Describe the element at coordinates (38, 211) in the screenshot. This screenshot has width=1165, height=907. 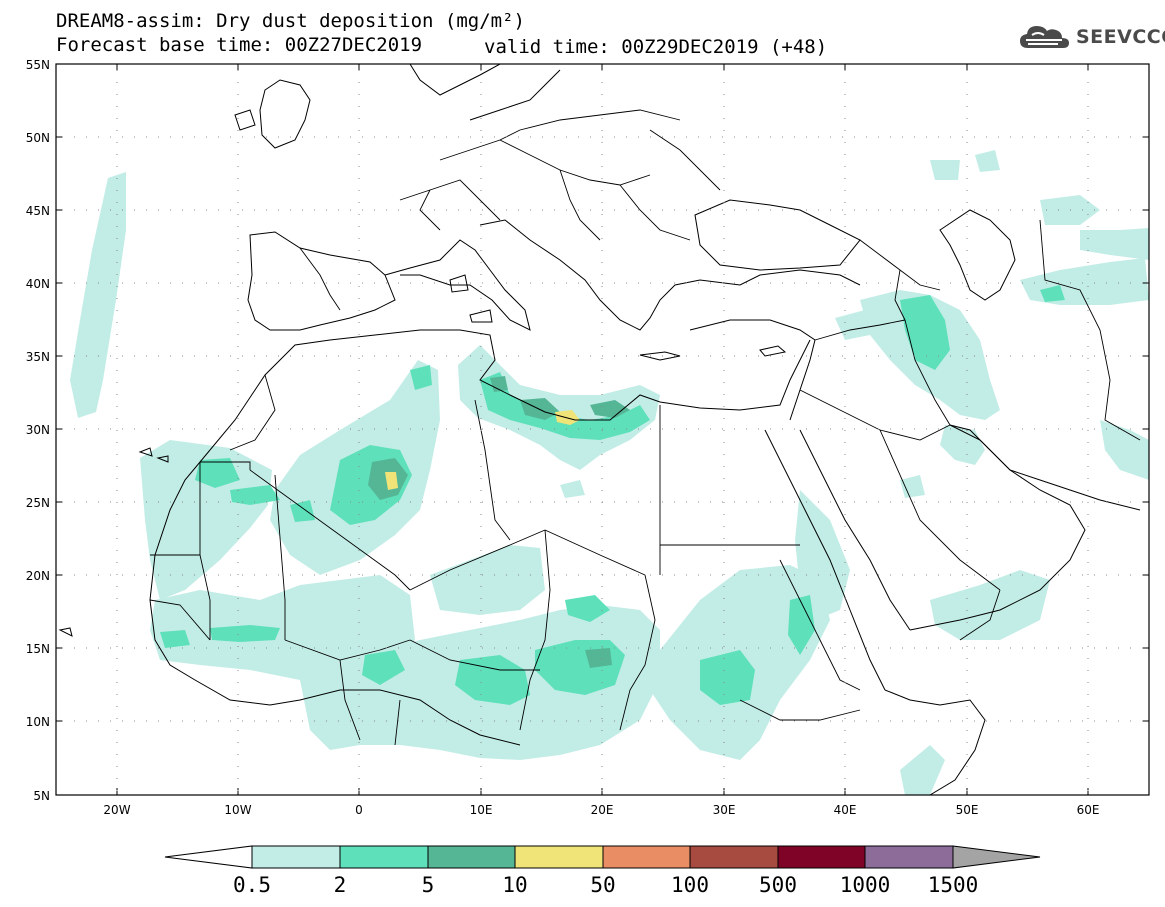
I see `lat-label: 45N` at that location.